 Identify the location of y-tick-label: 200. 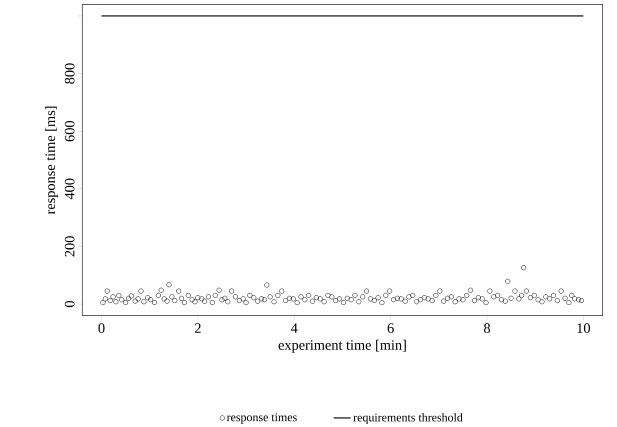
(69, 246).